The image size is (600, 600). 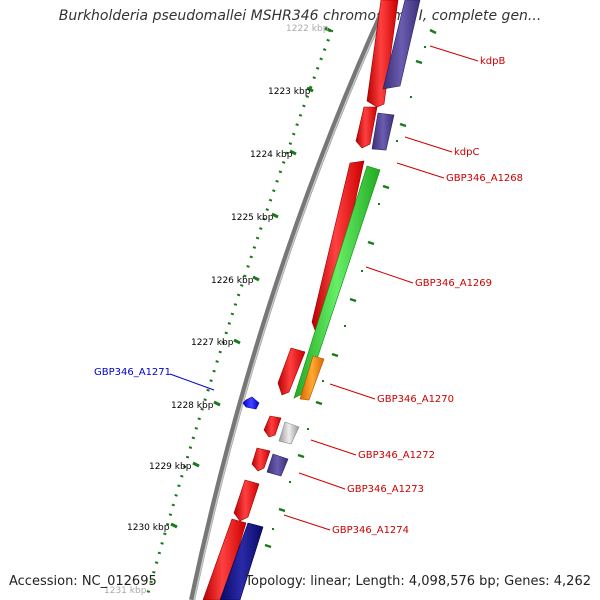 What do you see at coordinates (291, 371) in the screenshot?
I see `cds-A1270-reverse` at bounding box center [291, 371].